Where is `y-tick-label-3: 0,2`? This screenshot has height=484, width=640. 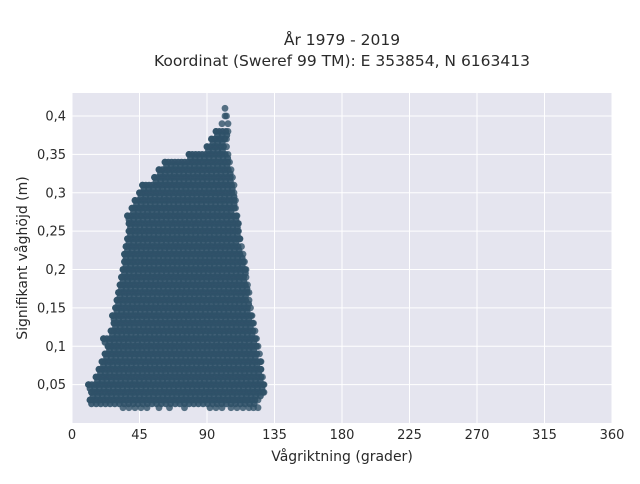 y-tick-label-3: 0,2 is located at coordinates (55, 270).